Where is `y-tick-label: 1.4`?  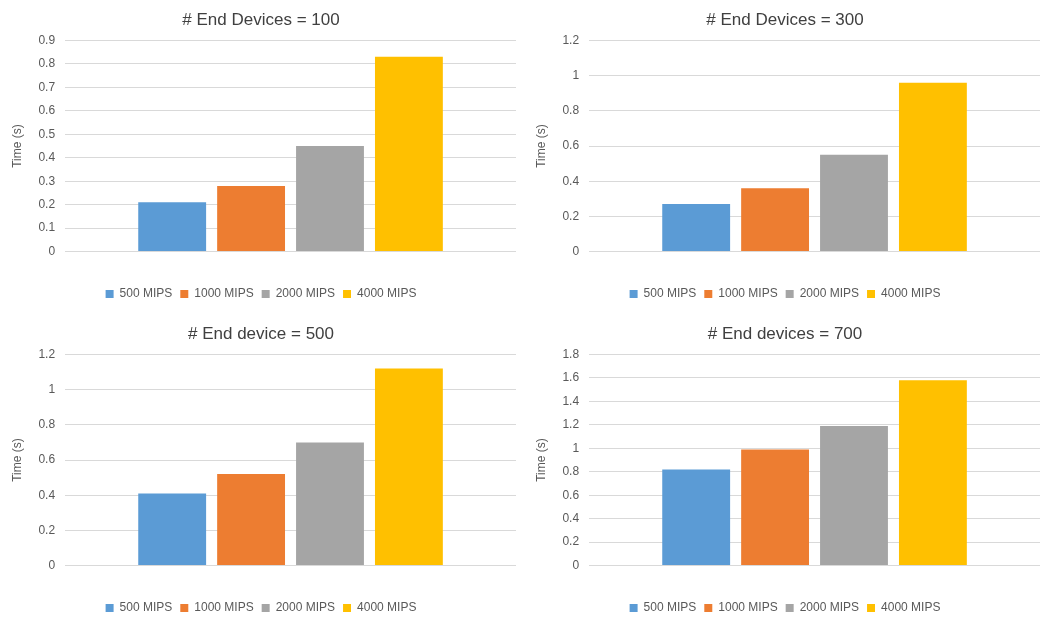 y-tick-label: 1.4 is located at coordinates (571, 400).